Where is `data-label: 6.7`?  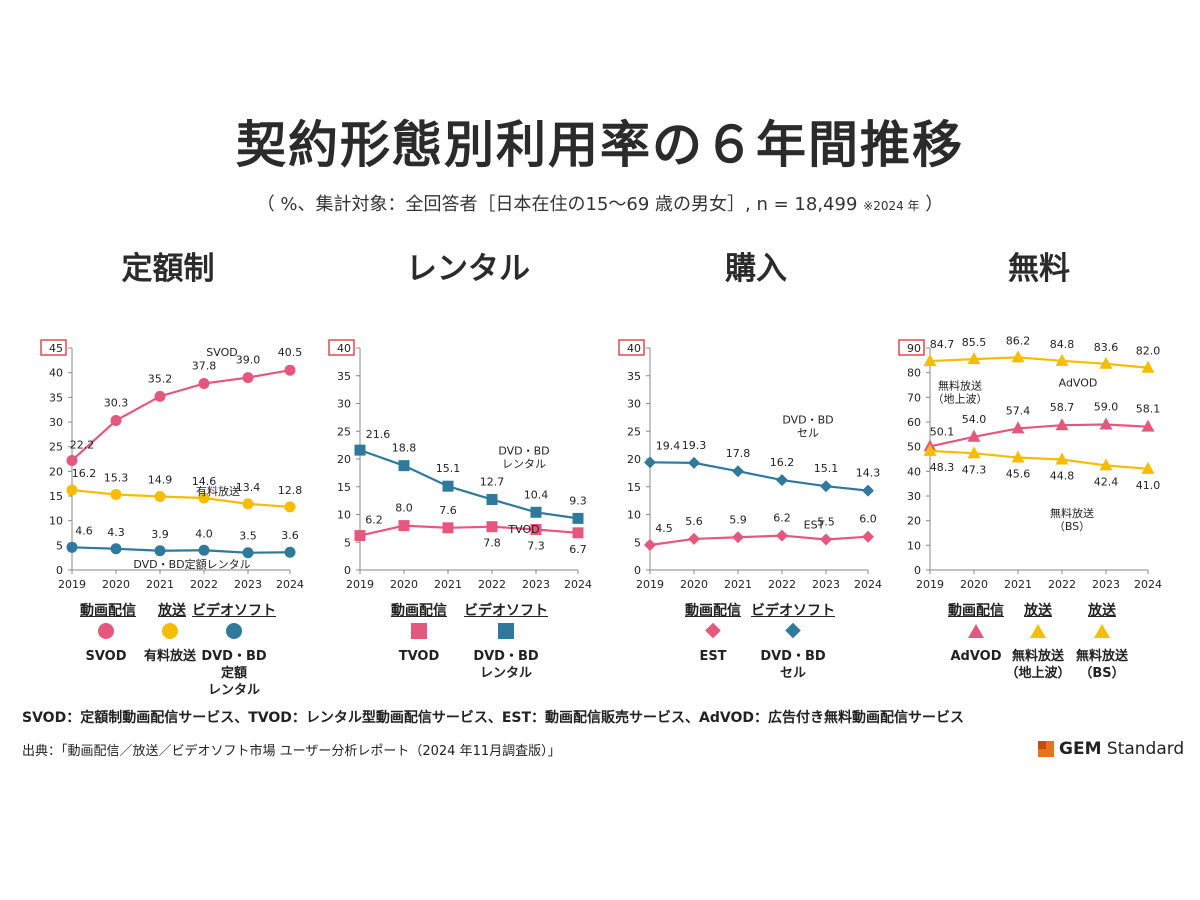
data-label: 6.7 is located at coordinates (578, 549).